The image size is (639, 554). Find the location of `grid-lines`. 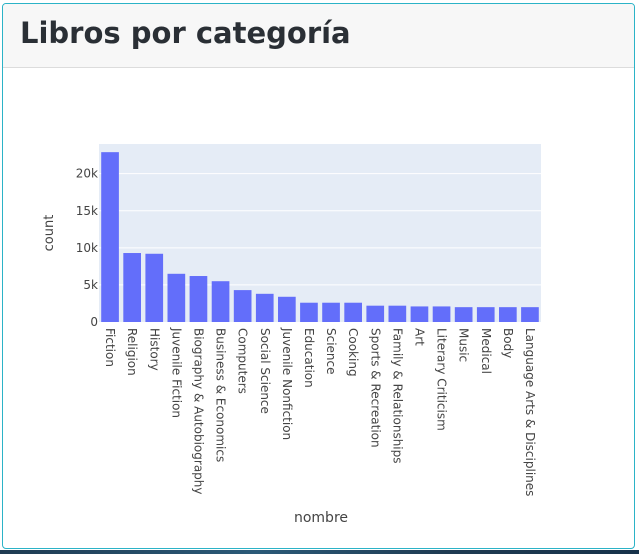

grid-lines is located at coordinates (320, 229).